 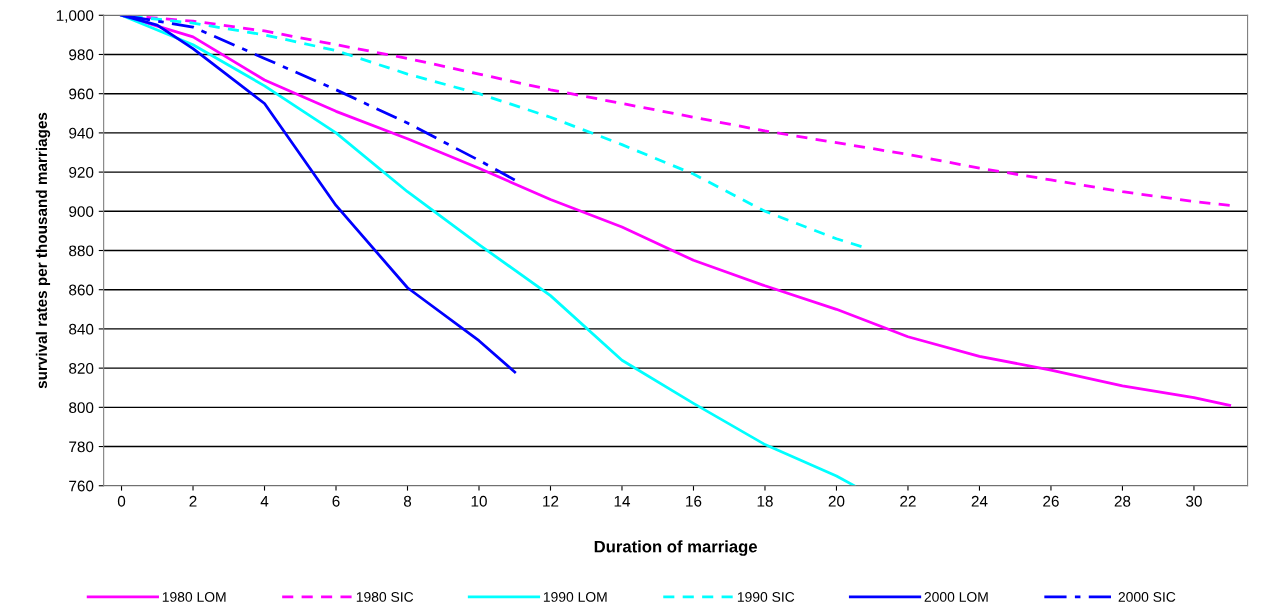 What do you see at coordinates (81, 133) in the screenshot?
I see `y-tick-label: 940` at bounding box center [81, 133].